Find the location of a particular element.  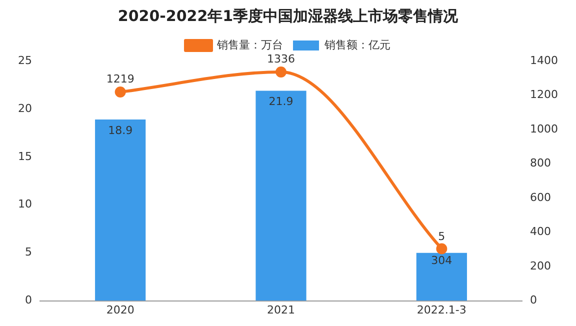

y2-tick-label: 400 is located at coordinates (541, 231).